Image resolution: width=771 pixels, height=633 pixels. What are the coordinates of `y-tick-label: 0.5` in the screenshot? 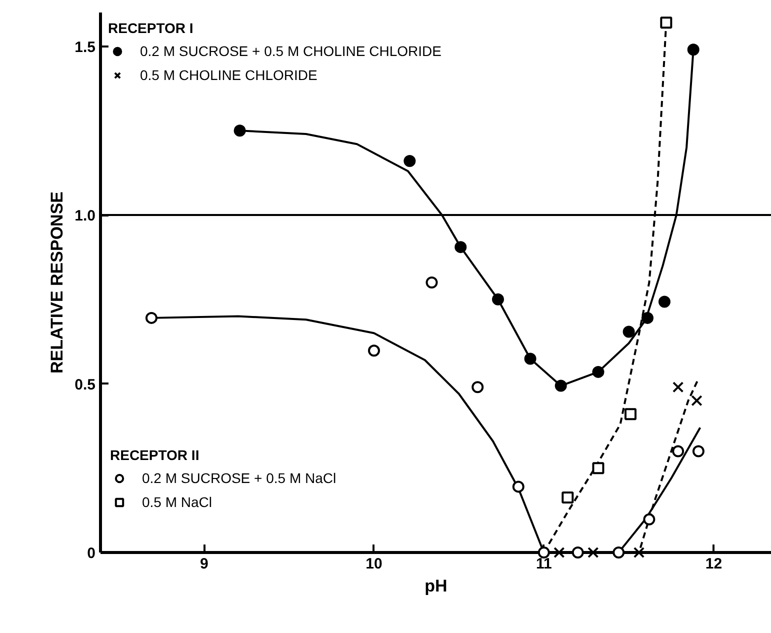 It's located at (85, 385).